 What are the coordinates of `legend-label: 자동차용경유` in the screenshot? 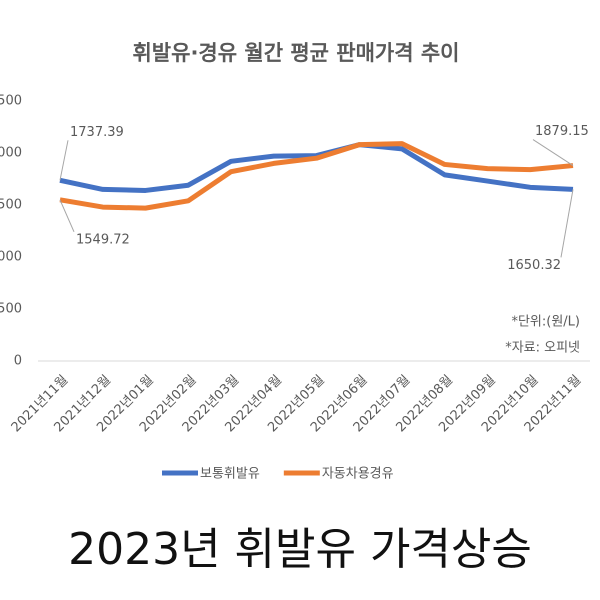 It's located at (358, 474).